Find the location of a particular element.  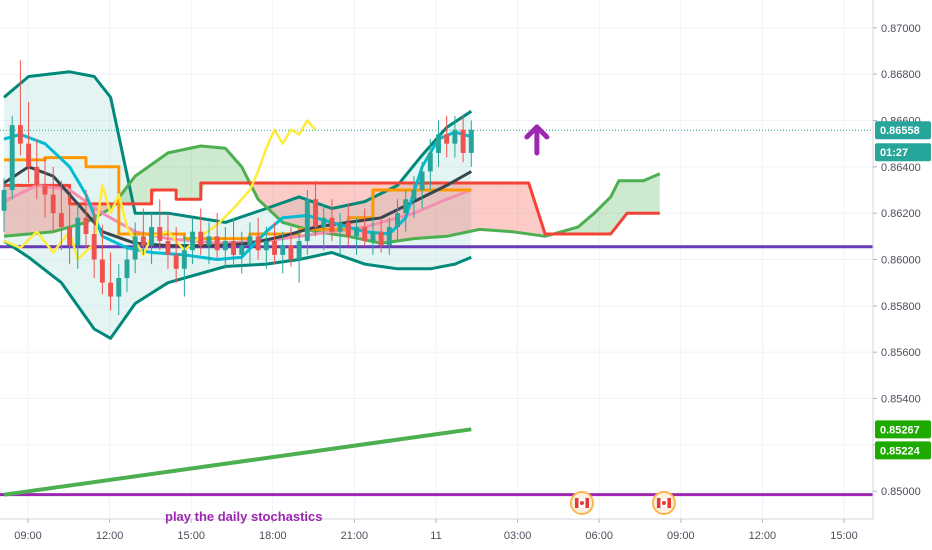

price-tag-label: 0.85224 is located at coordinates (900, 451).